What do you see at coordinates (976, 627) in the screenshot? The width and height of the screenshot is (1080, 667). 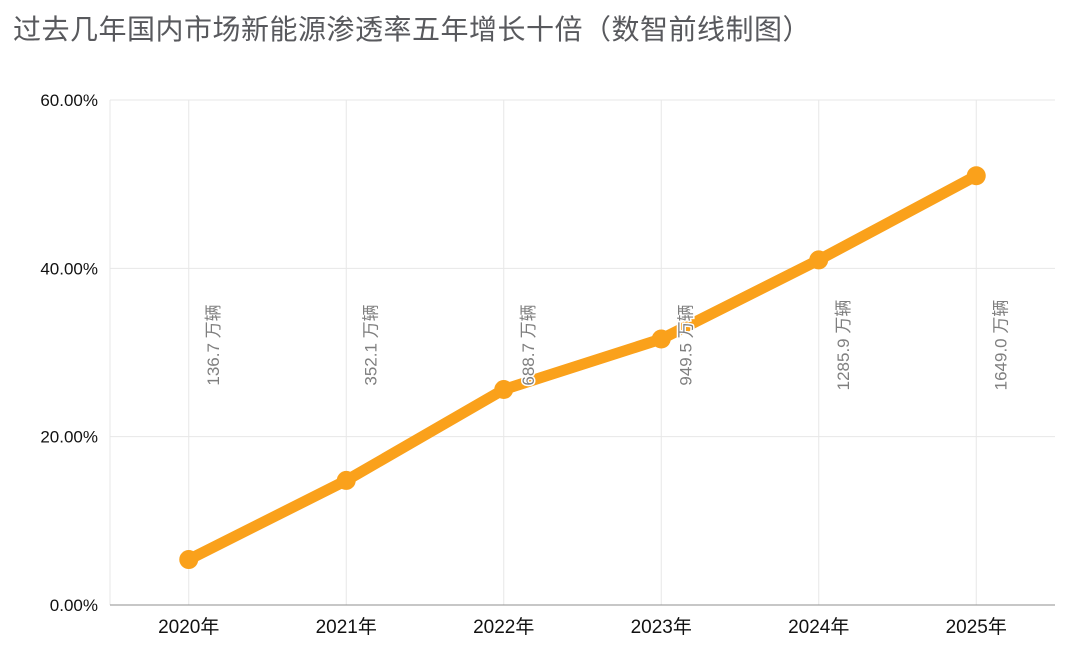 I see `x-tick-label: 2025年` at bounding box center [976, 627].